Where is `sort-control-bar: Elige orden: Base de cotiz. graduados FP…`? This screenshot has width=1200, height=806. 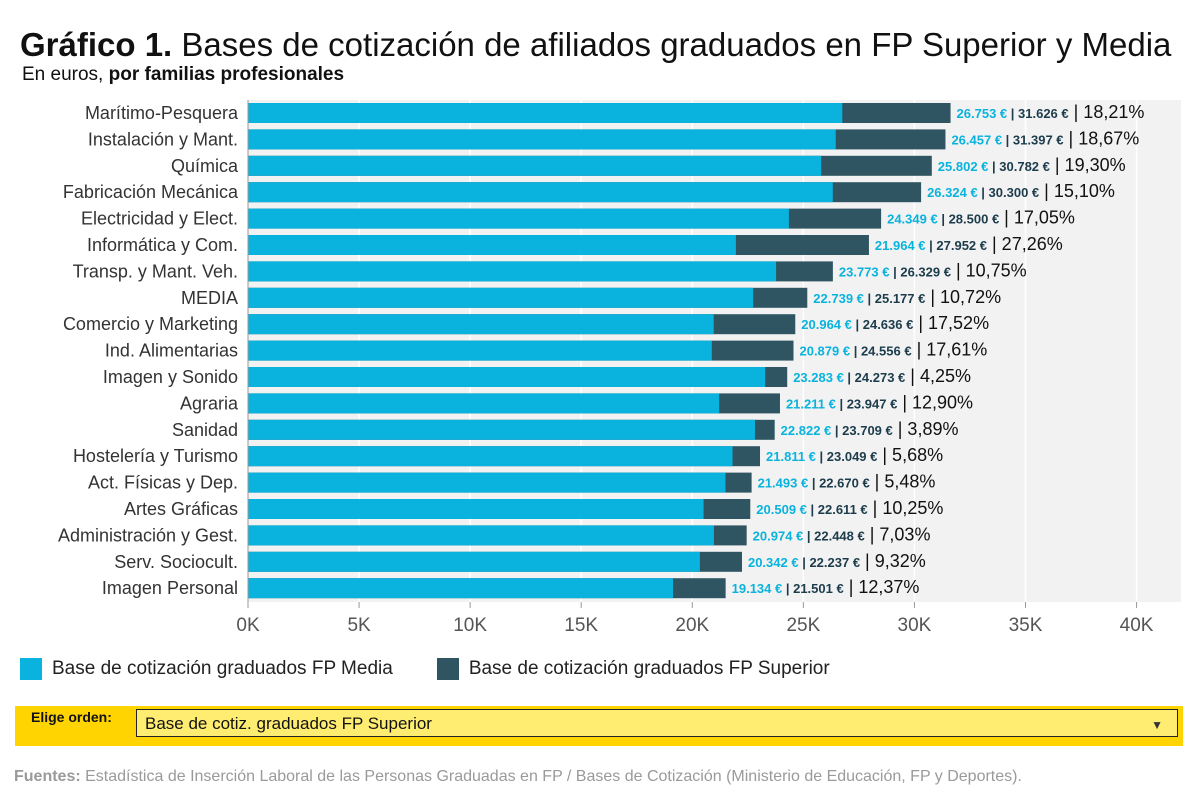 sort-control-bar: Elige orden: Base de cotiz. graduados FP… is located at coordinates (599, 726).